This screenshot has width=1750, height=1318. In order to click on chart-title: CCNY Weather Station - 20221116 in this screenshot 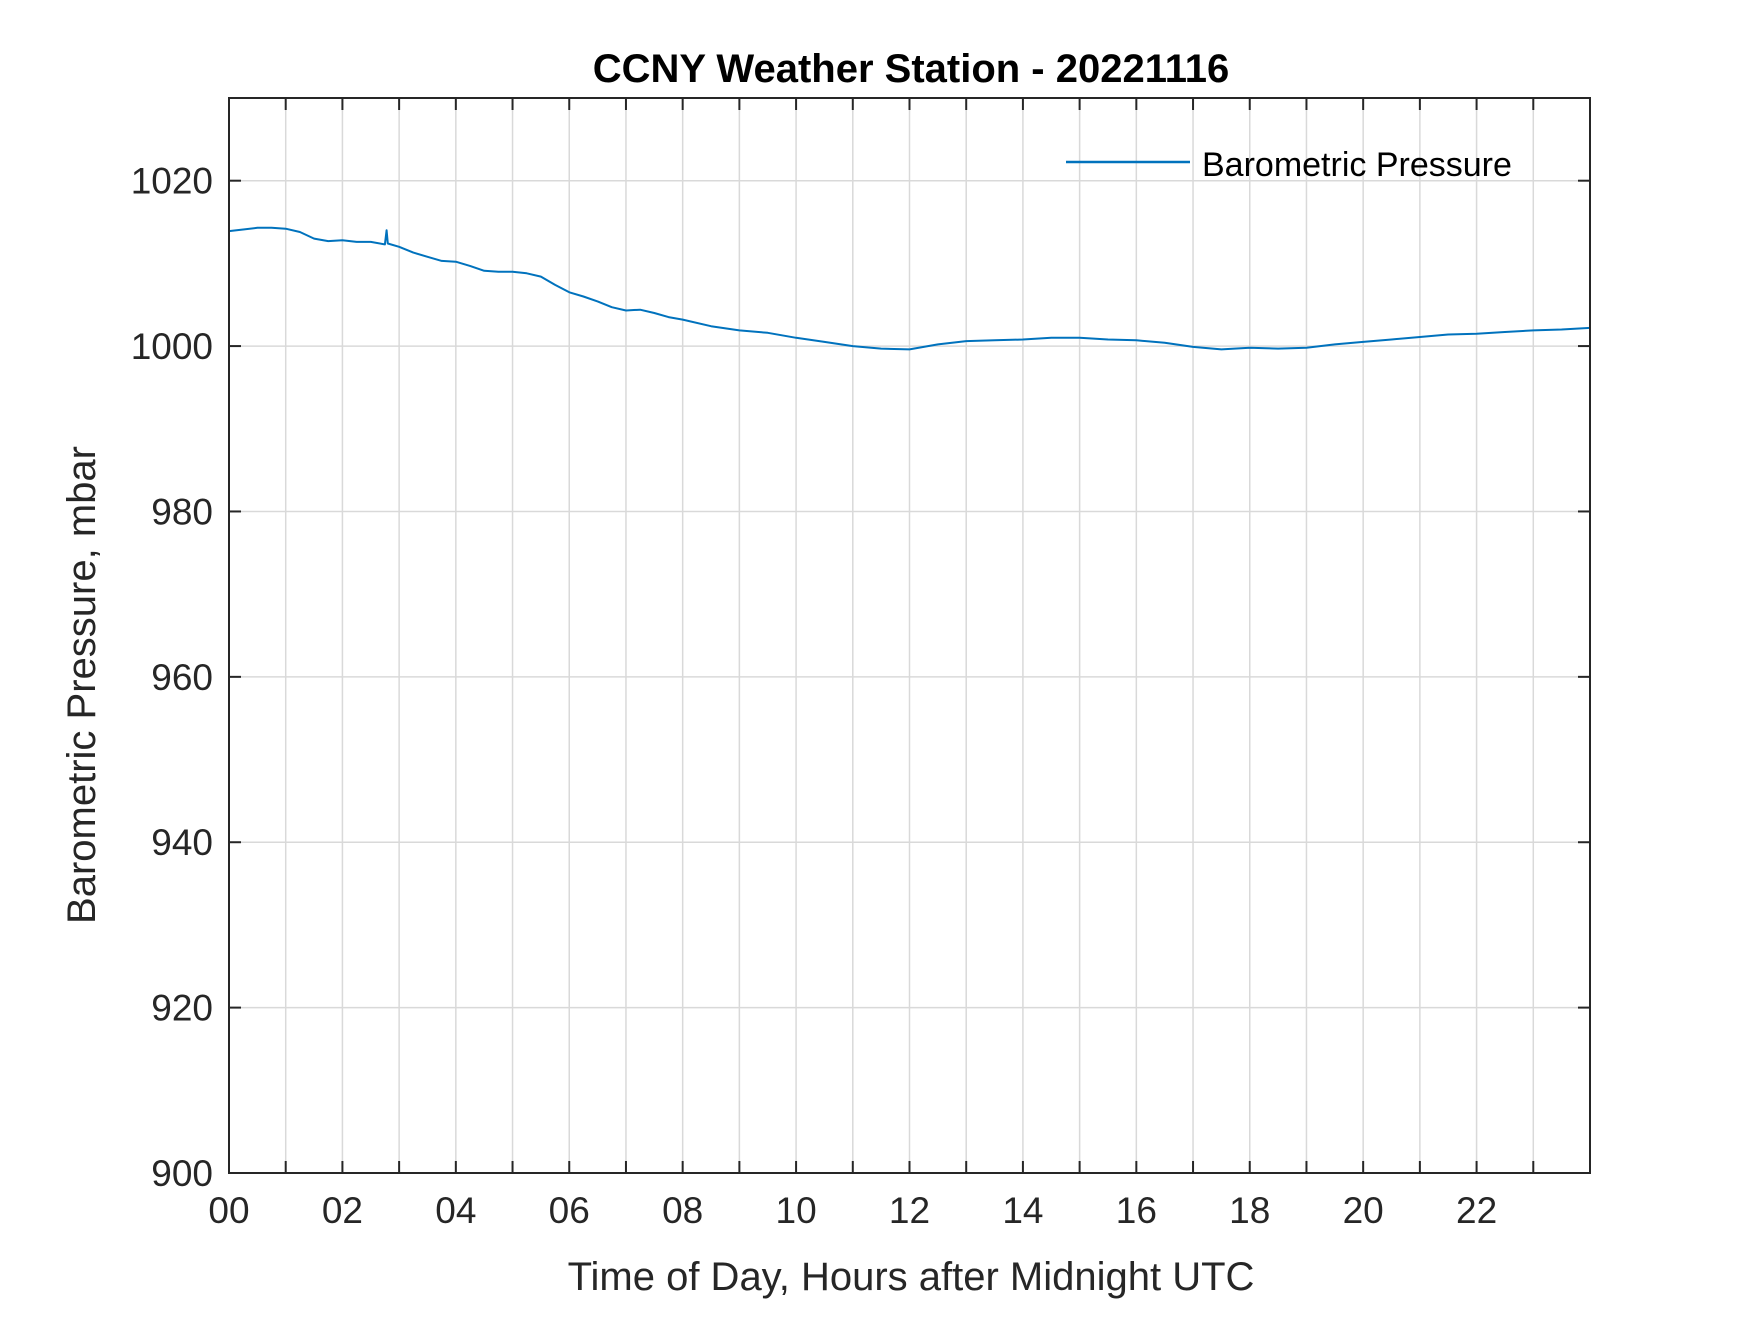, I will do `click(911, 69)`.